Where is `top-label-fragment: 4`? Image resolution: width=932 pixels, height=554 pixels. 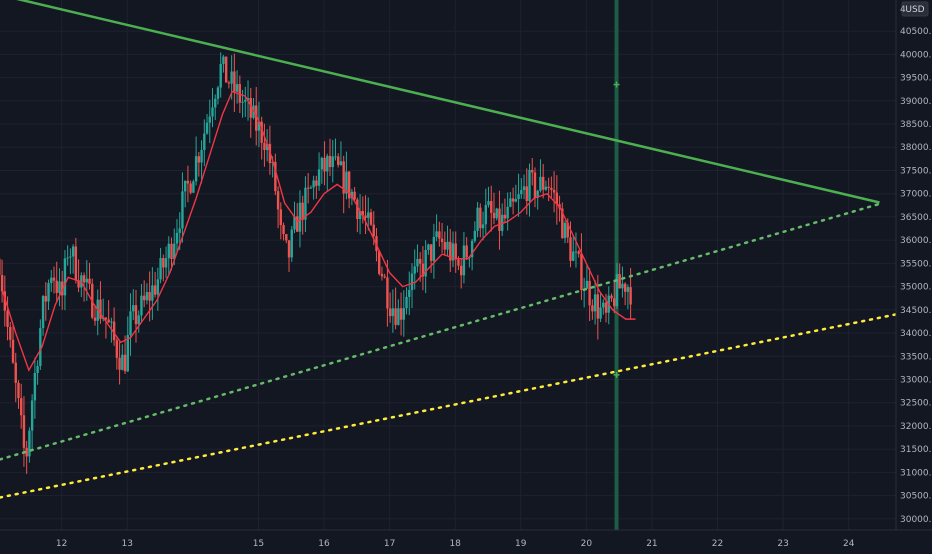 top-label-fragment: 4 is located at coordinates (903, 10).